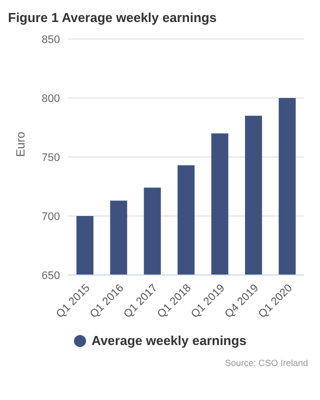  Describe the element at coordinates (51, 40) in the screenshot. I see `y-tick-label: 850` at that location.